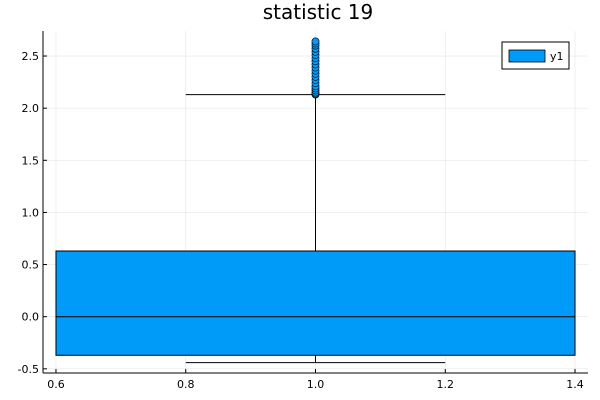  Describe the element at coordinates (31, 56) in the screenshot. I see `y-tick-label: 2.5` at that location.